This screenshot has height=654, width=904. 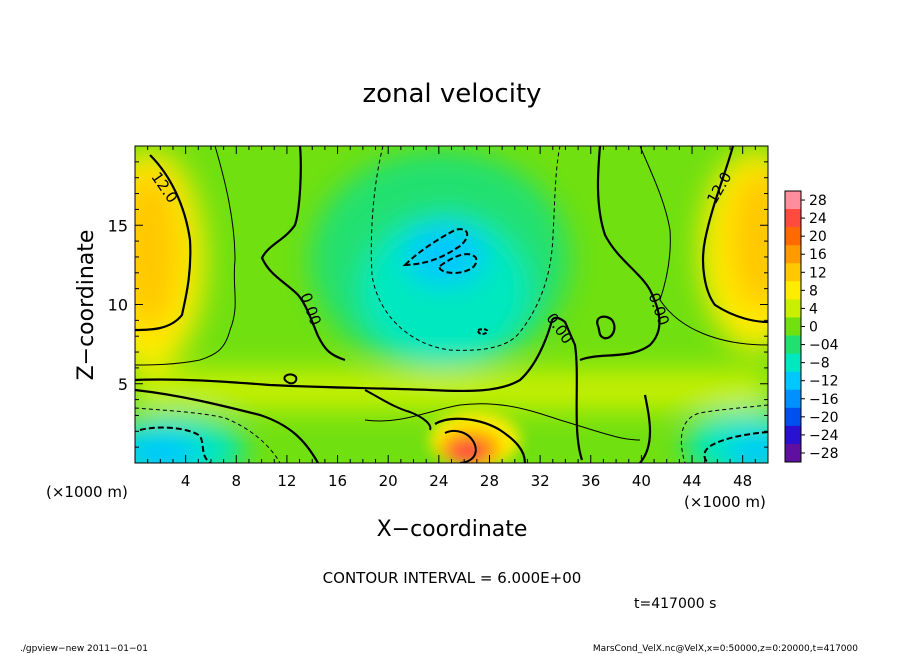 I want to click on colorbar-label: 20, so click(x=818, y=237).